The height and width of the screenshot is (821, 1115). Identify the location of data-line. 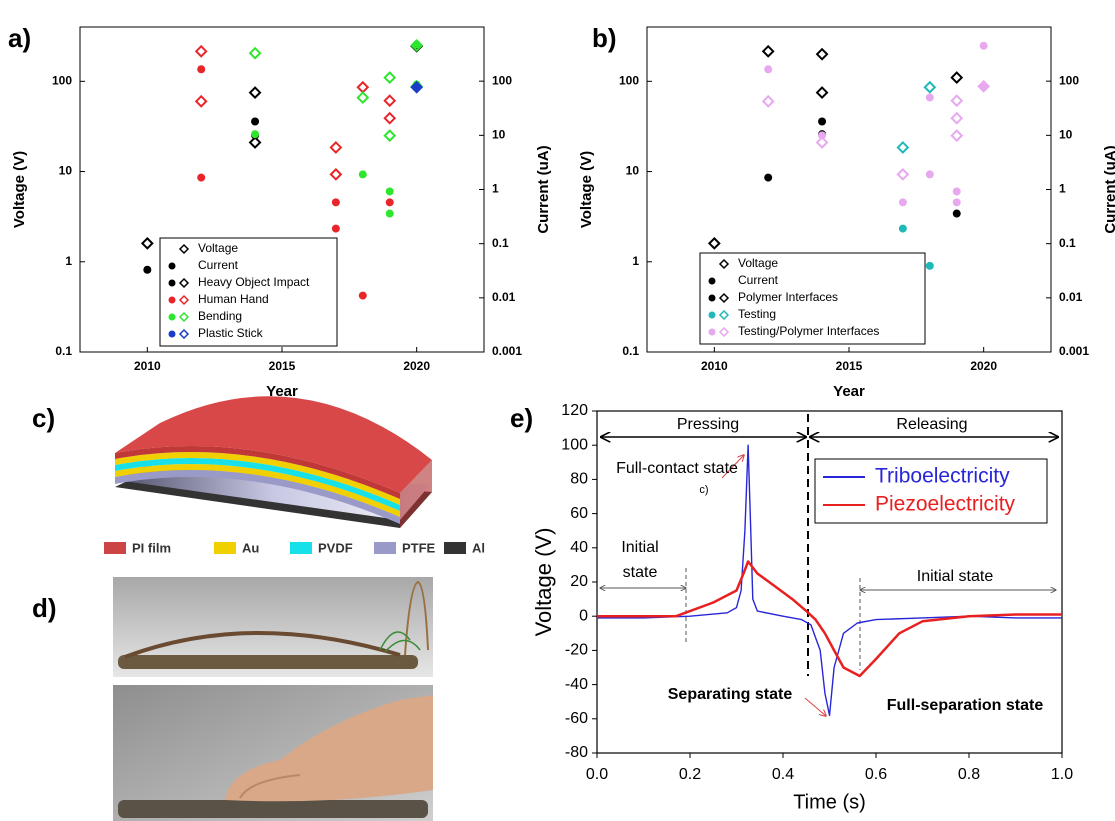
(829, 580).